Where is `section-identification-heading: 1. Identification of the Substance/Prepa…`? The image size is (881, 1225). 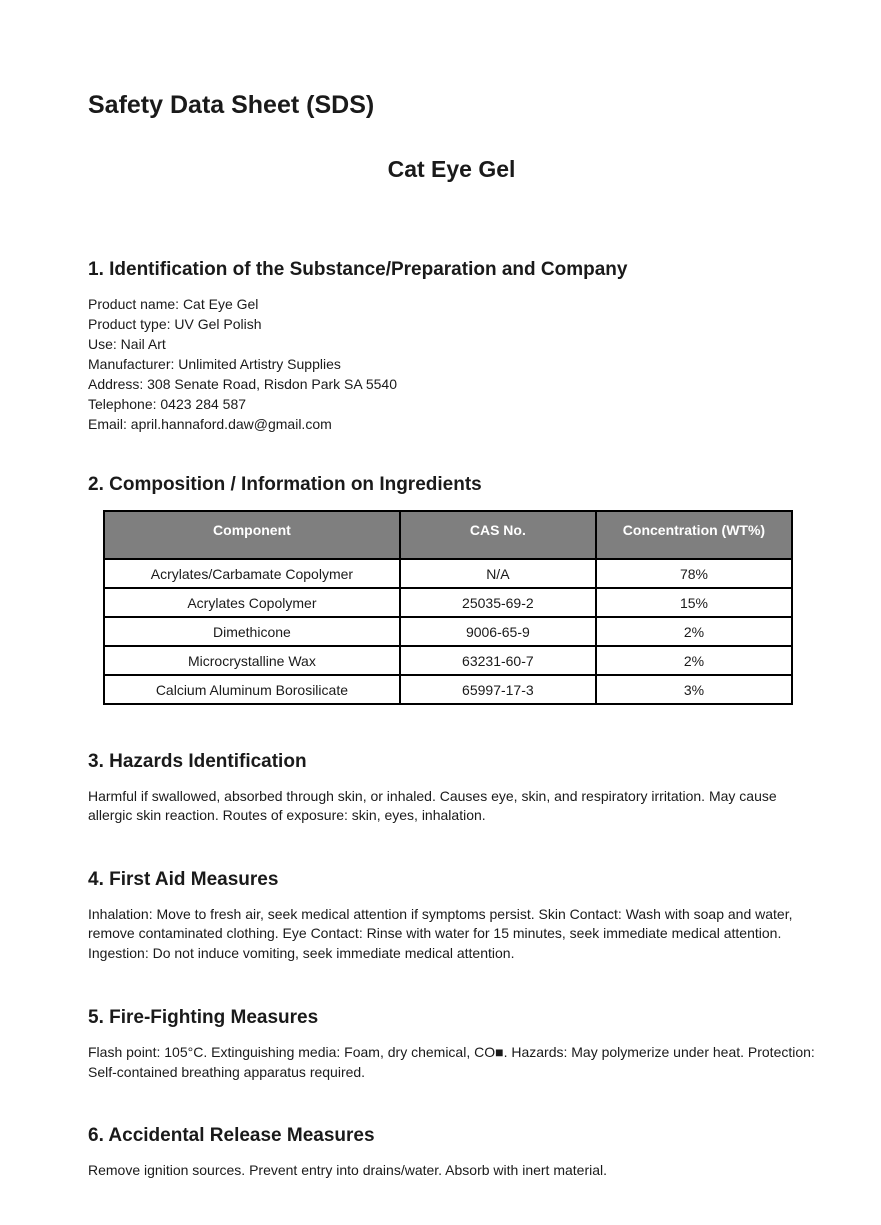
section-identification-heading: 1. Identification of the Substance/Prepa… is located at coordinates (358, 269).